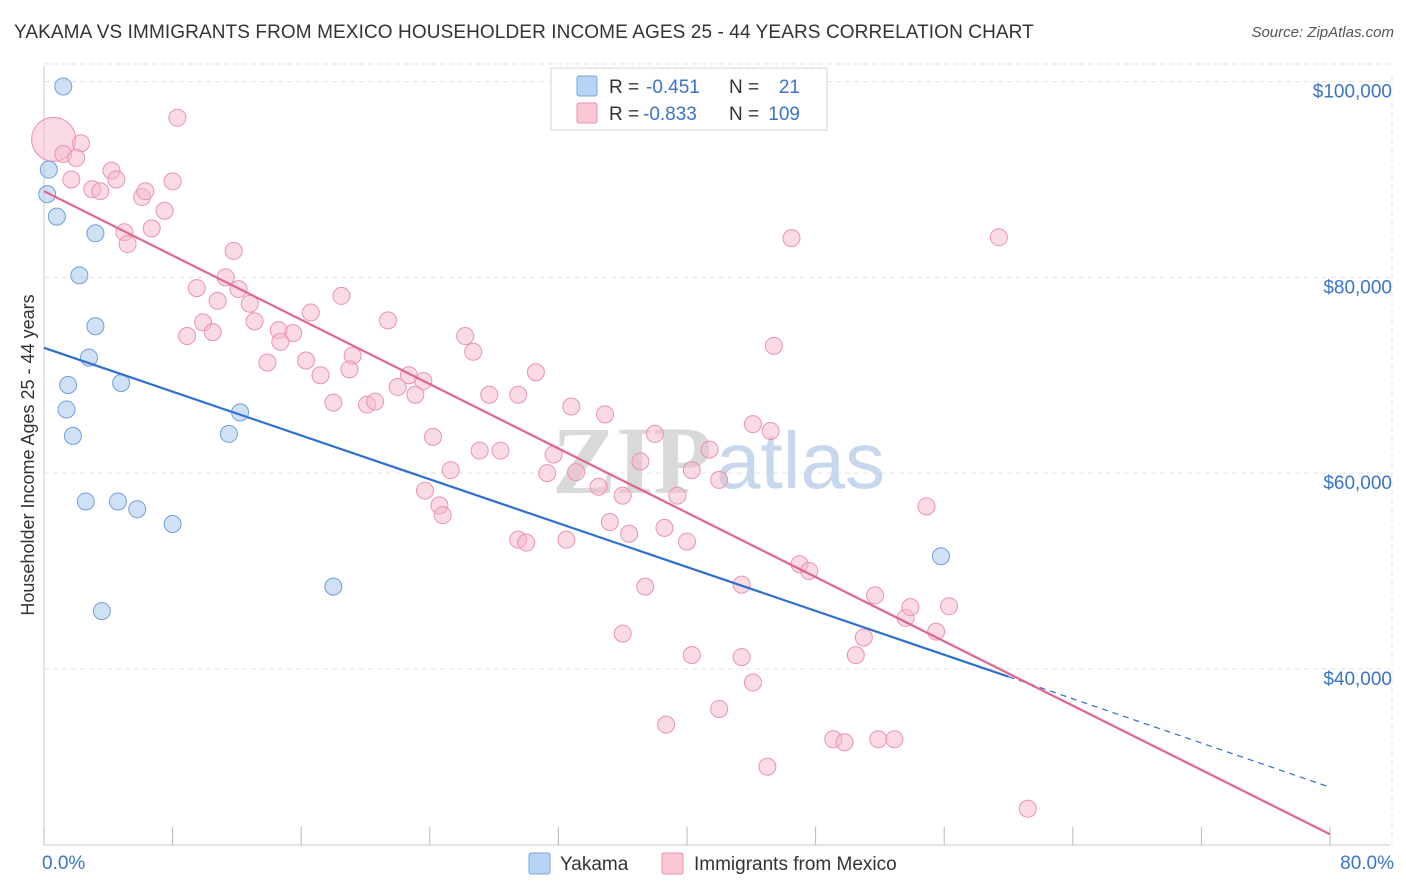 This screenshot has height=892, width=1406. I want to click on y-axis-title: Householder Income Ages 25 - 44 years, so click(28, 454).